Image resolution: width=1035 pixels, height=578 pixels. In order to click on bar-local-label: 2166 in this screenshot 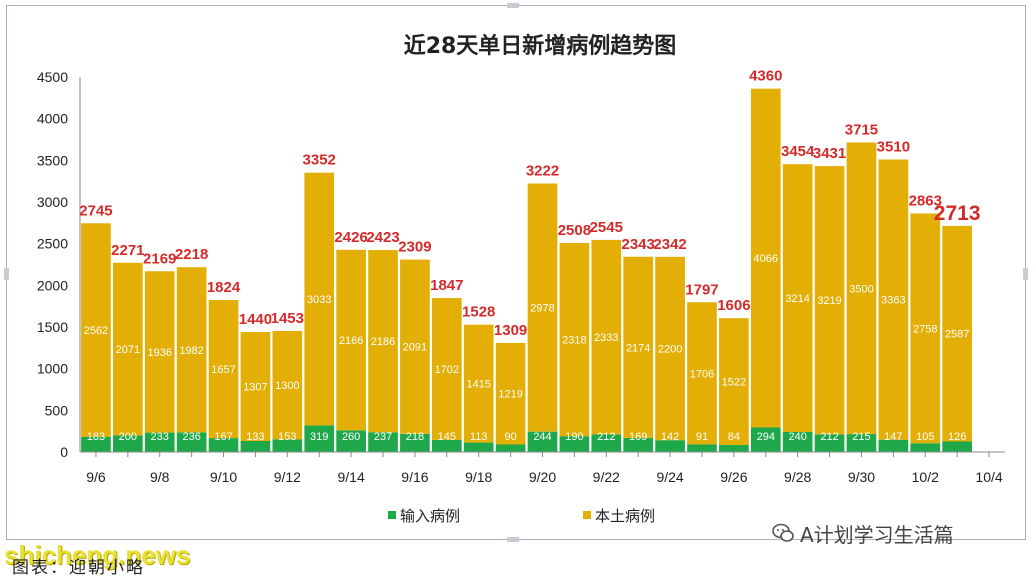, I will do `click(351, 341)`.